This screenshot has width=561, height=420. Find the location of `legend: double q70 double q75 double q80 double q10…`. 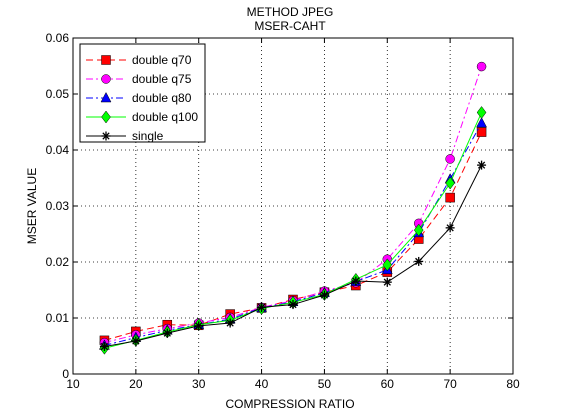

legend: double q70 double q75 double q80 double q10… is located at coordinates (142, 93).